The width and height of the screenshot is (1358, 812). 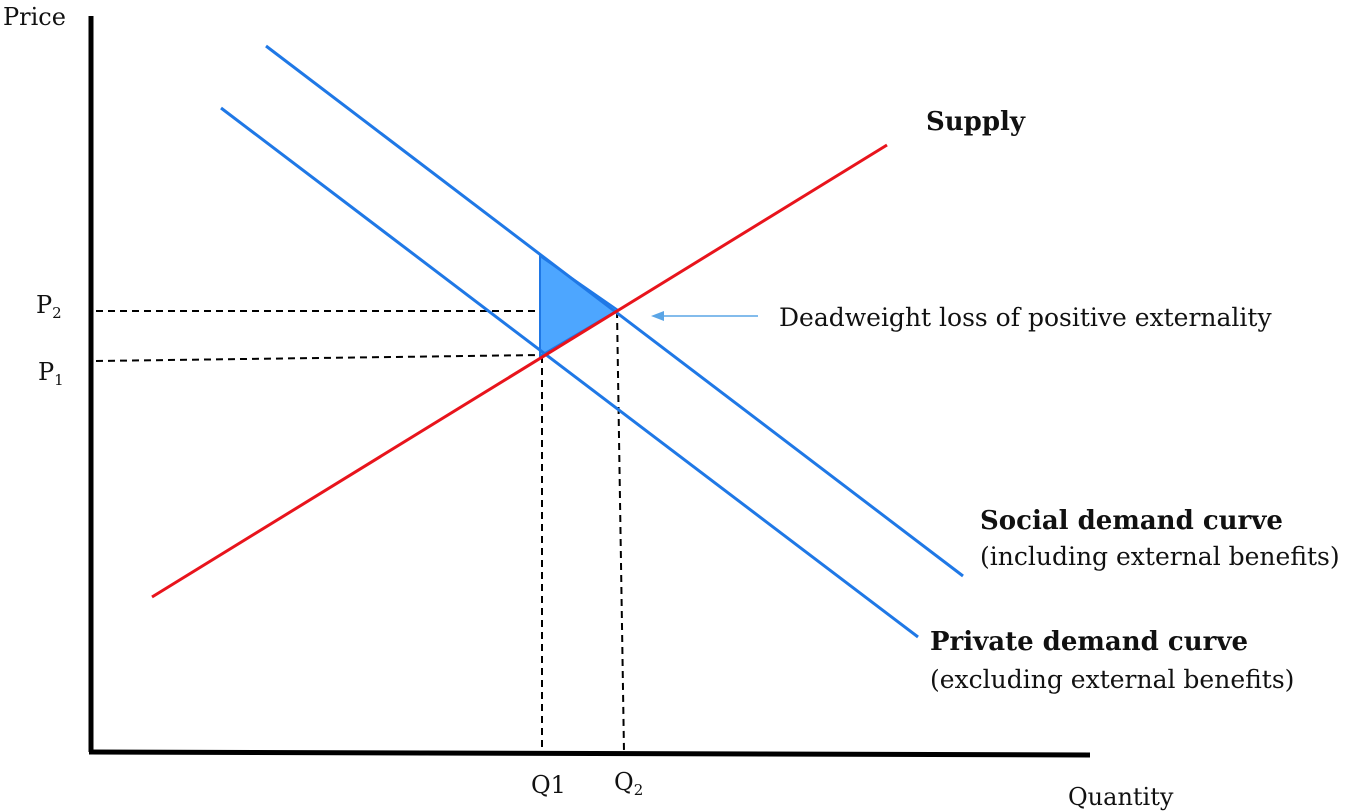 What do you see at coordinates (657, 316) in the screenshot?
I see `annotation-arrow-head` at bounding box center [657, 316].